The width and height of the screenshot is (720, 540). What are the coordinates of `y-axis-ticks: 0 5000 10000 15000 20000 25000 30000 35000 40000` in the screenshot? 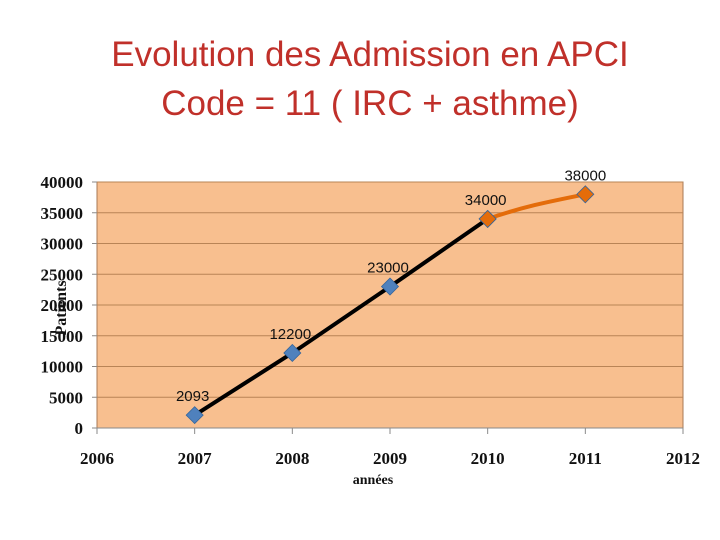 It's located at (69, 305).